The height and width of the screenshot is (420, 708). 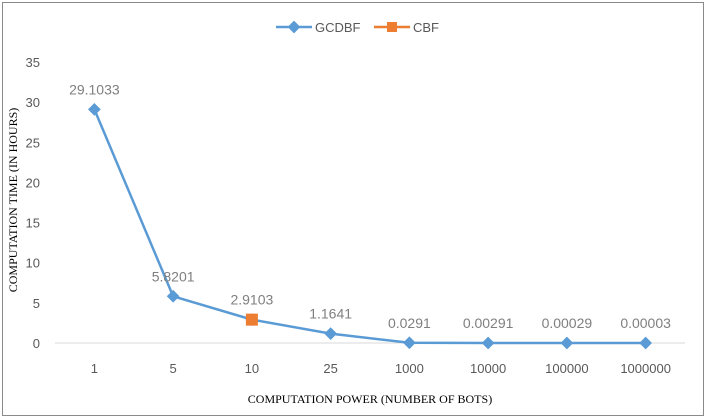 I want to click on legend-cbf-marker, so click(x=392, y=27).